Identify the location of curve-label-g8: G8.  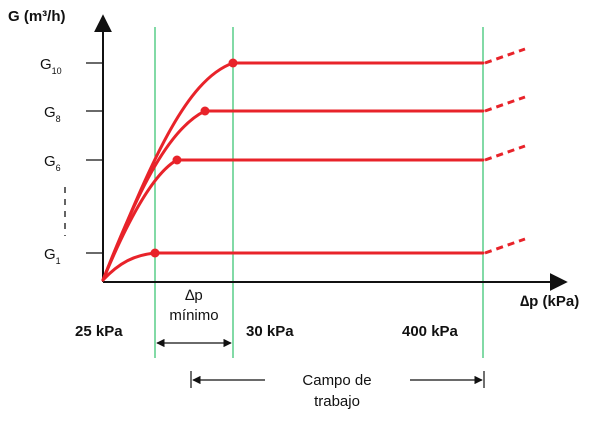
(52, 114).